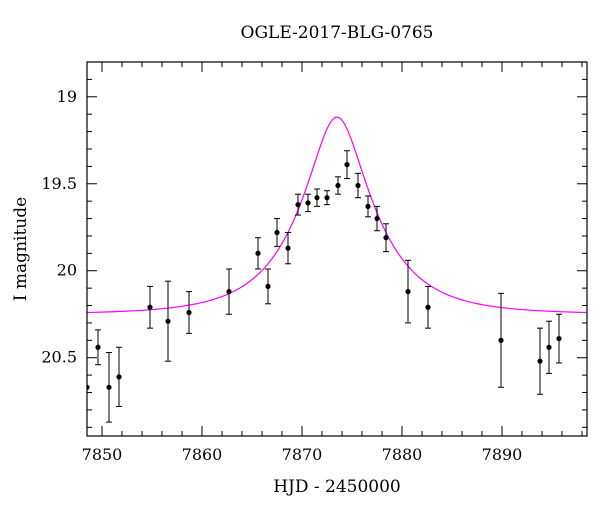 The image size is (600, 512). Describe the element at coordinates (402, 454) in the screenshot. I see `x-tick-label: 7880` at that location.